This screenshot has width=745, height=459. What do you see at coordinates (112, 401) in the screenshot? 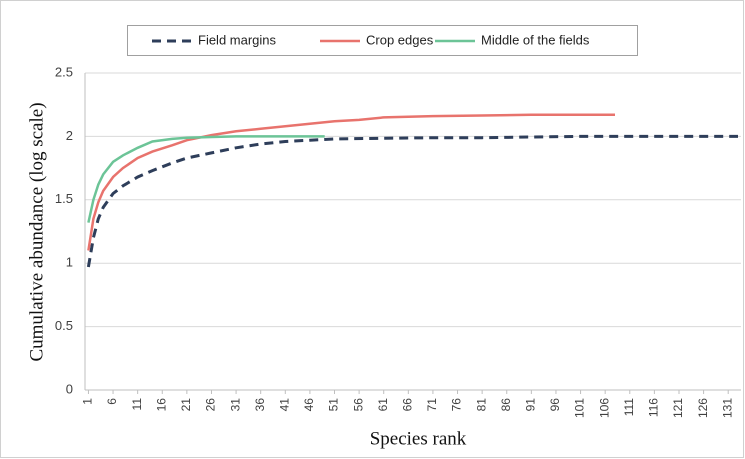
I see `x-tick-label: 6` at bounding box center [112, 401].